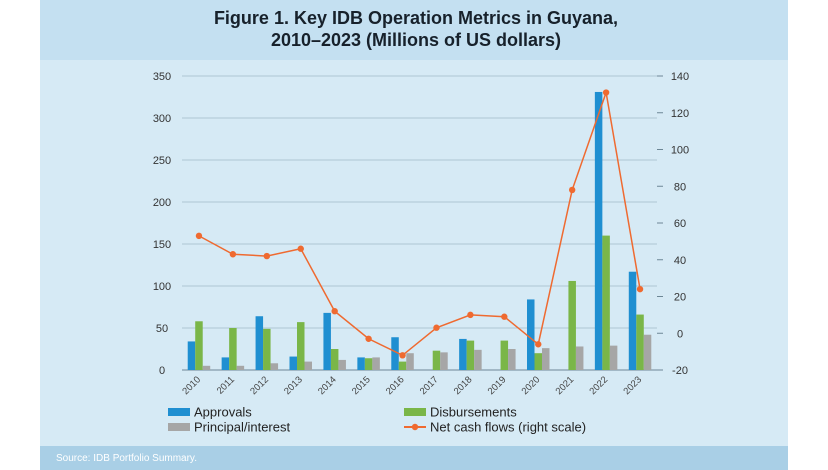  What do you see at coordinates (429, 385) in the screenshot?
I see `x-tick-label: 2017` at bounding box center [429, 385].